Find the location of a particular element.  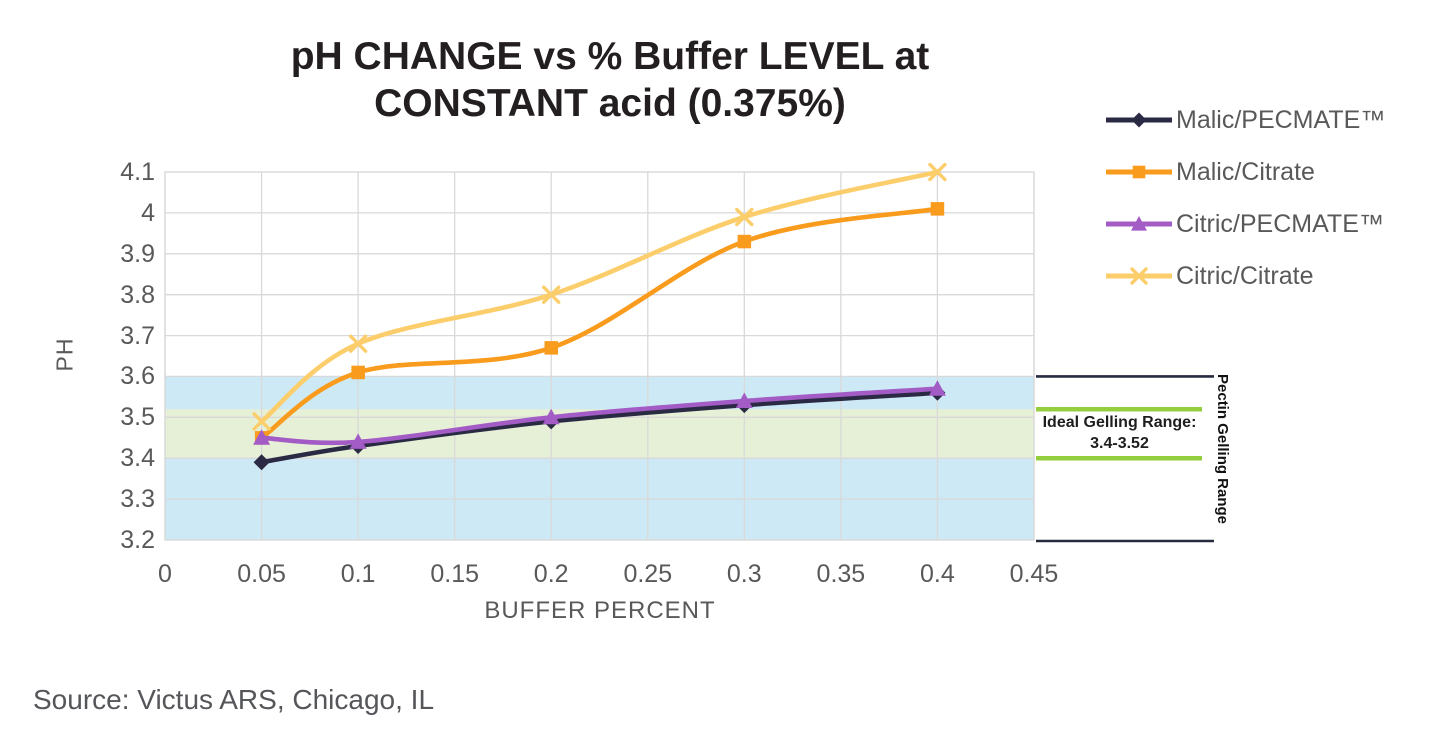

y-tick-label: 3.2 is located at coordinates (137, 540).